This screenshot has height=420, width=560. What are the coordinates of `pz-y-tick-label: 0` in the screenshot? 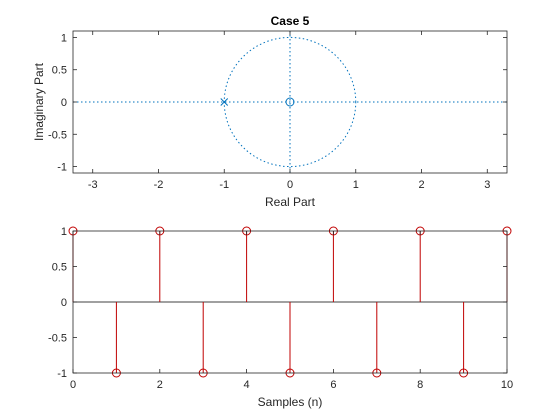 It's located at (64, 103).